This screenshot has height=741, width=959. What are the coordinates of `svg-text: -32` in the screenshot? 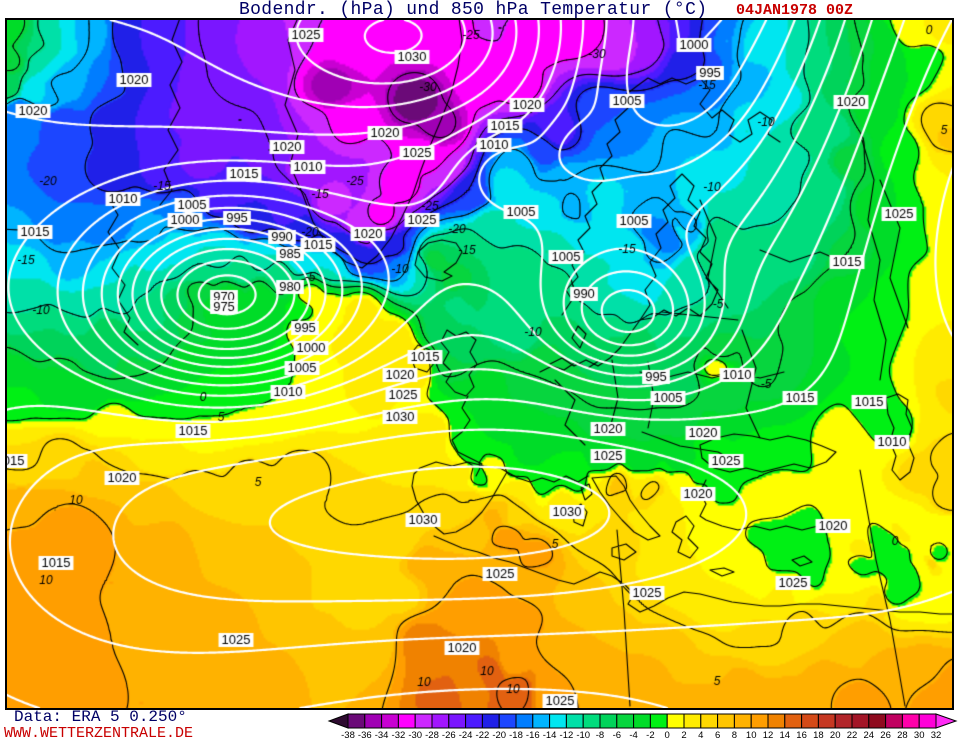 It's located at (399, 735).